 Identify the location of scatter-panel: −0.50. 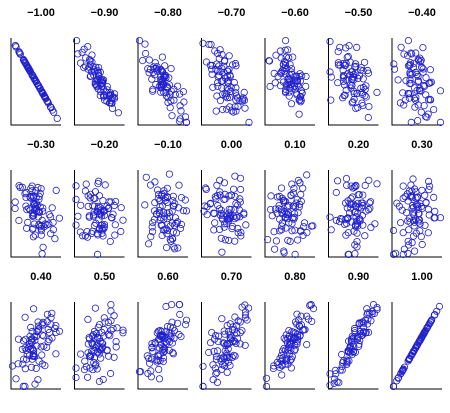
(353, 66).